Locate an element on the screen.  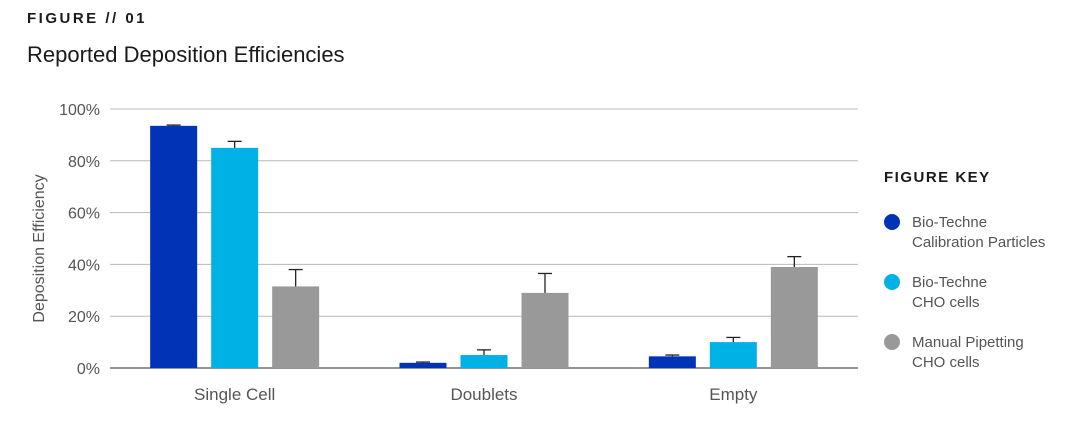
figure-title: Reported Deposition Efficiencies is located at coordinates (186, 54).